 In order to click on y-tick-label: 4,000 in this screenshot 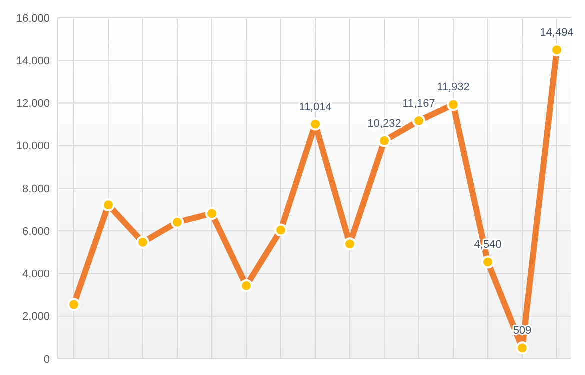, I will do `click(36, 274)`.